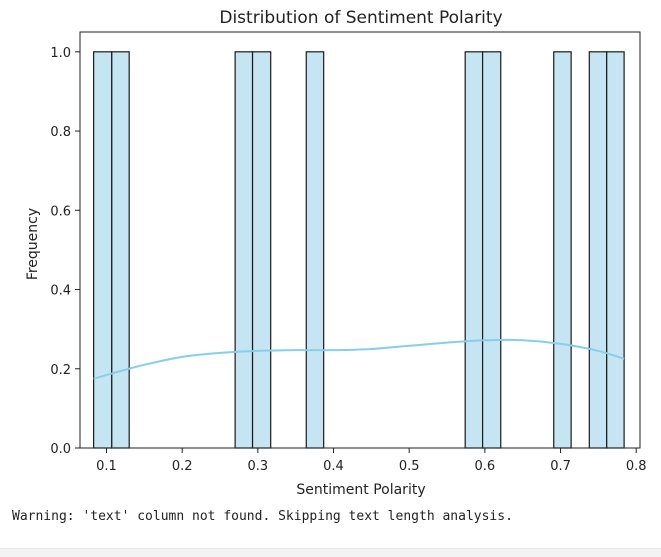  What do you see at coordinates (371, 461) in the screenshot?
I see `x-ticks-group: 0.1 0.2 0.3 0.4 0.5 0.6 0.7 0.8` at bounding box center [371, 461].